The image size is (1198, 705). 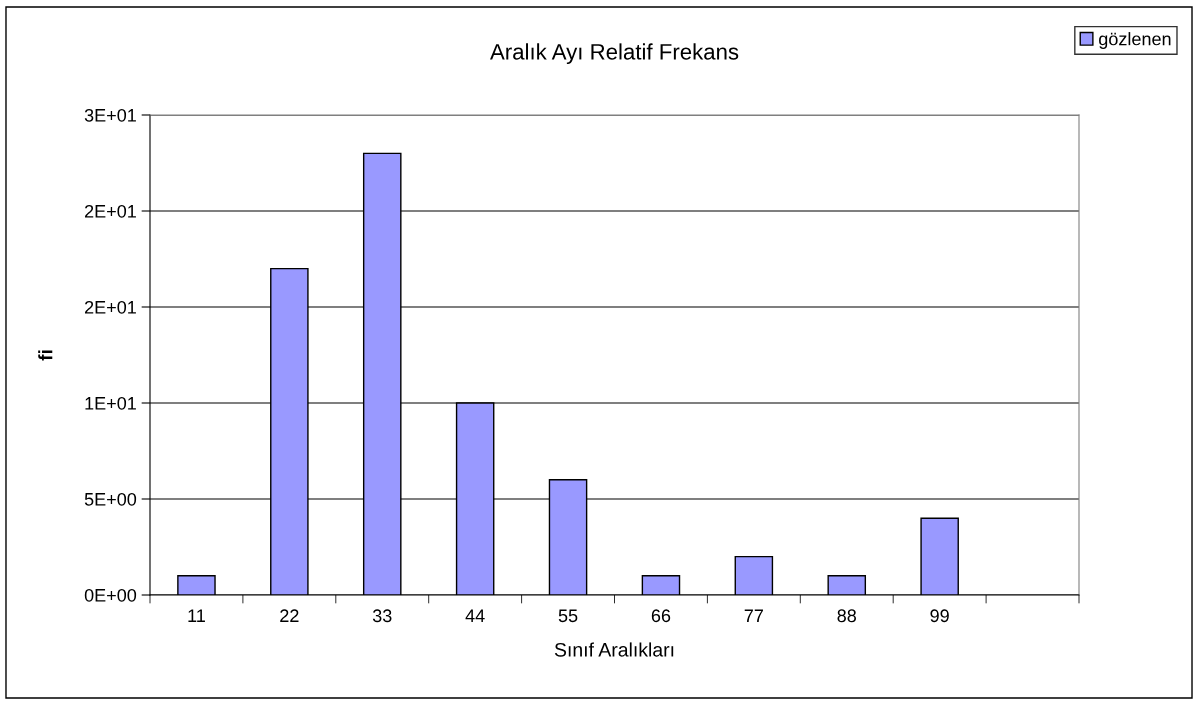 What do you see at coordinates (45, 355) in the screenshot?
I see `y-axis-title: fi` at bounding box center [45, 355].